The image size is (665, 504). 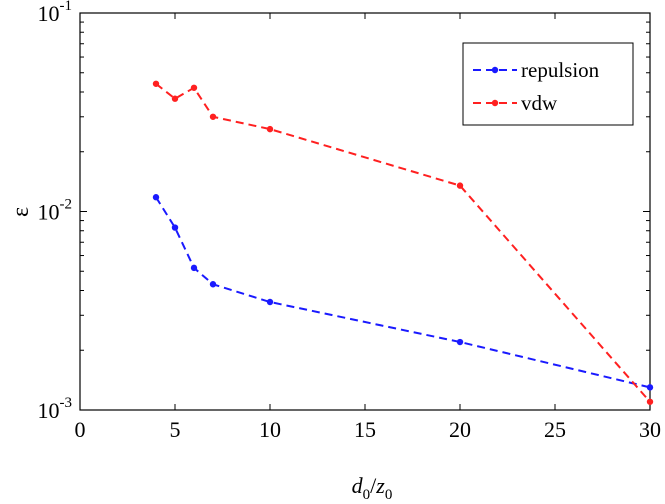 What do you see at coordinates (495, 103) in the screenshot?
I see `legend-marker-vdw` at bounding box center [495, 103].